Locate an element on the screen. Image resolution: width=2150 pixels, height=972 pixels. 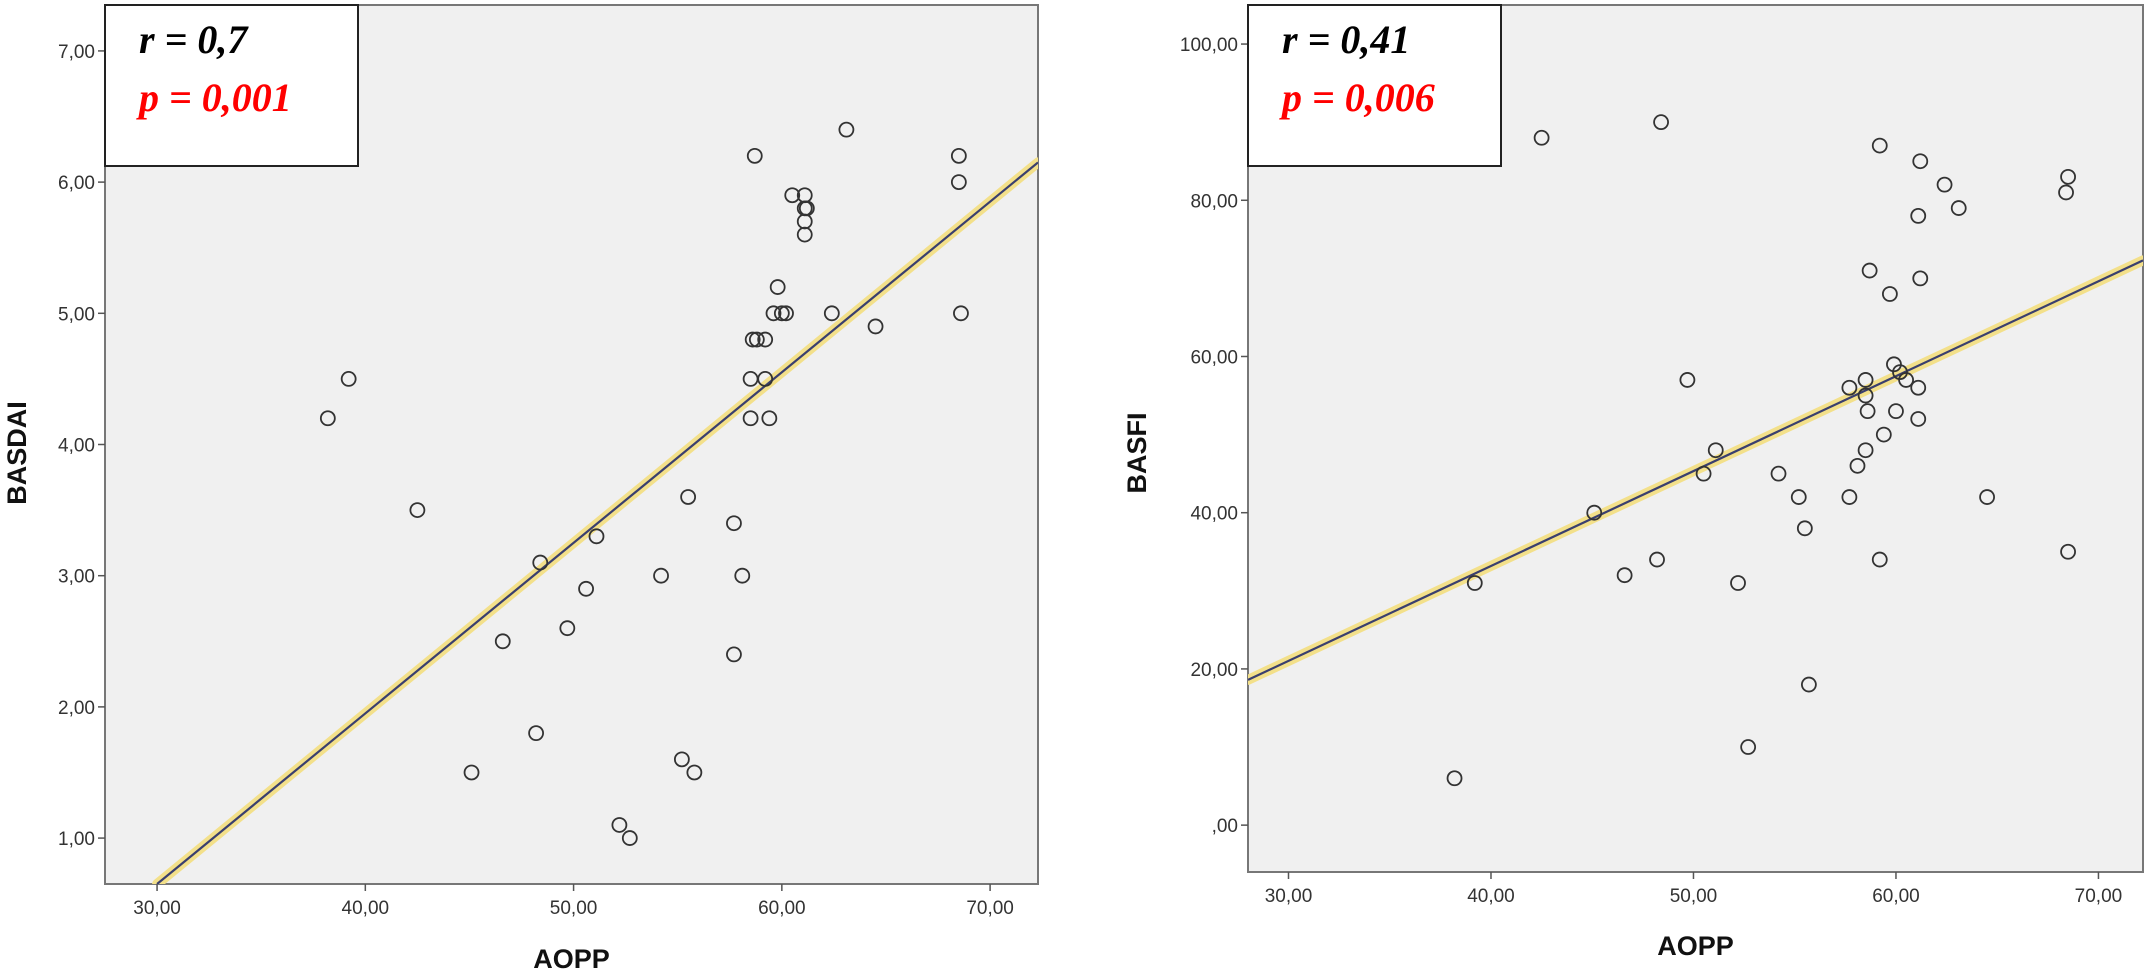
y-tick-label: 60,00 is located at coordinates (1214, 357).